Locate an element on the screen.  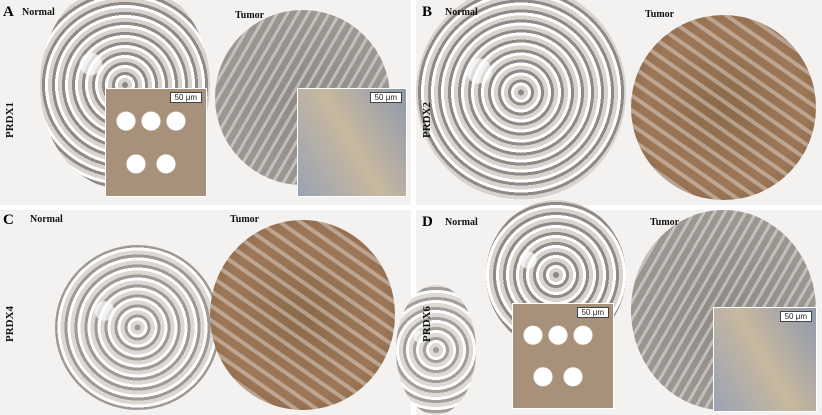
normal-tissue-fragment is located at coordinates (436, 350).